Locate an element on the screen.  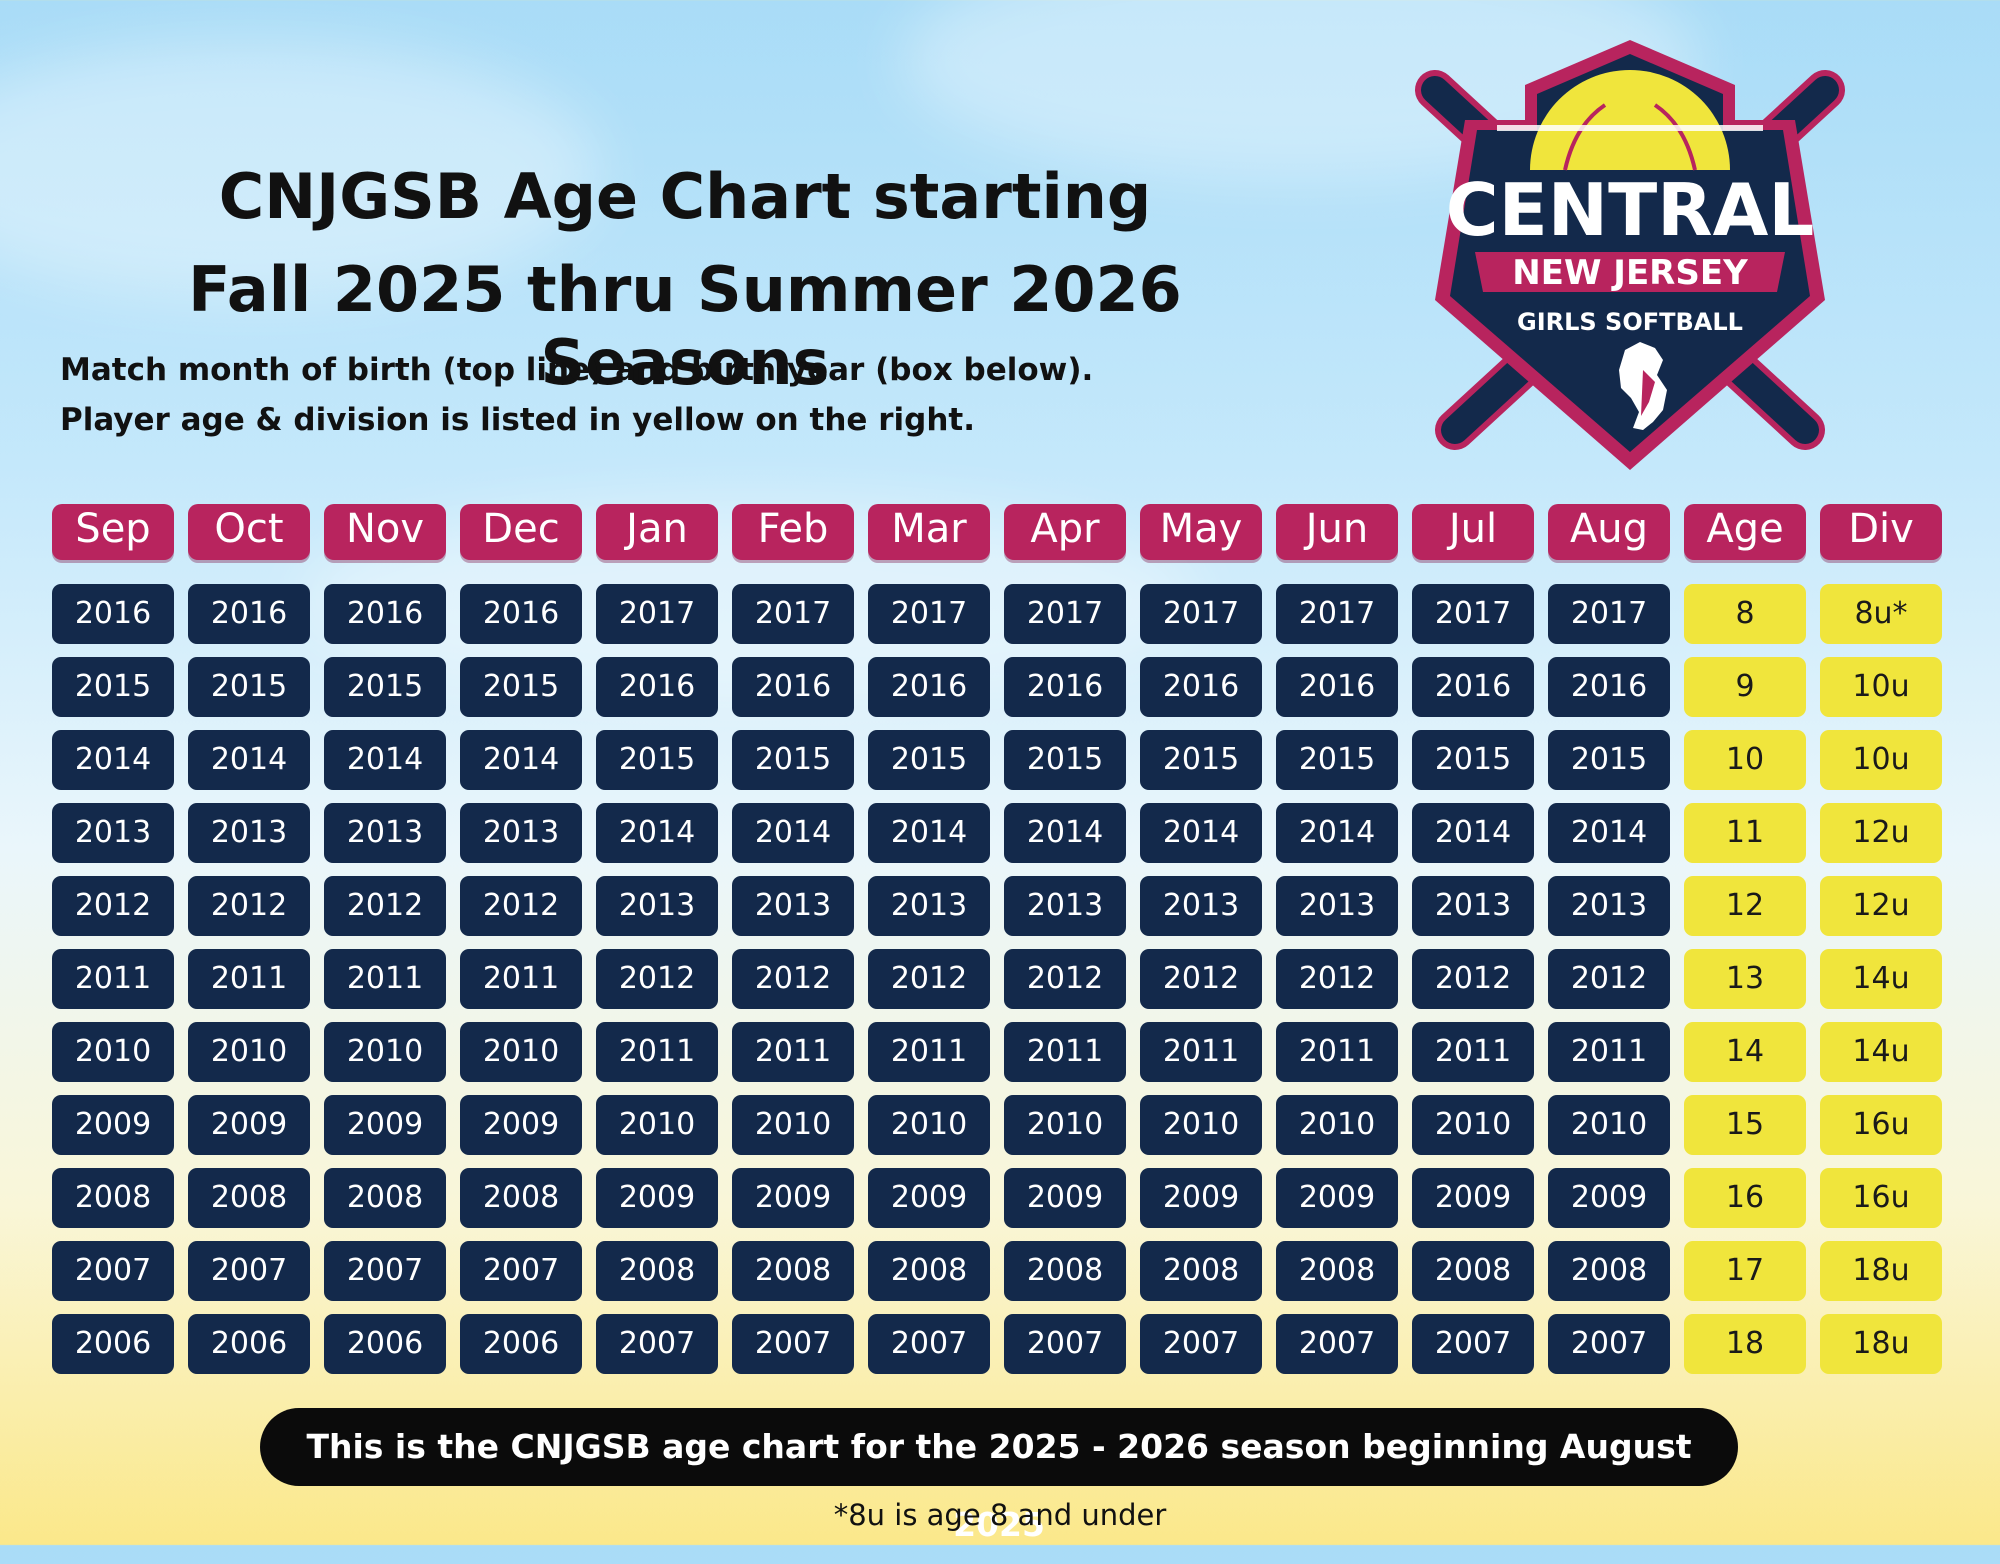
logo-text-central: CENTRAL is located at coordinates (1630, 210).